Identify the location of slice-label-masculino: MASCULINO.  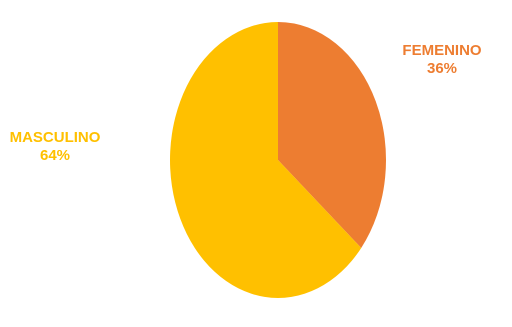
(55, 137).